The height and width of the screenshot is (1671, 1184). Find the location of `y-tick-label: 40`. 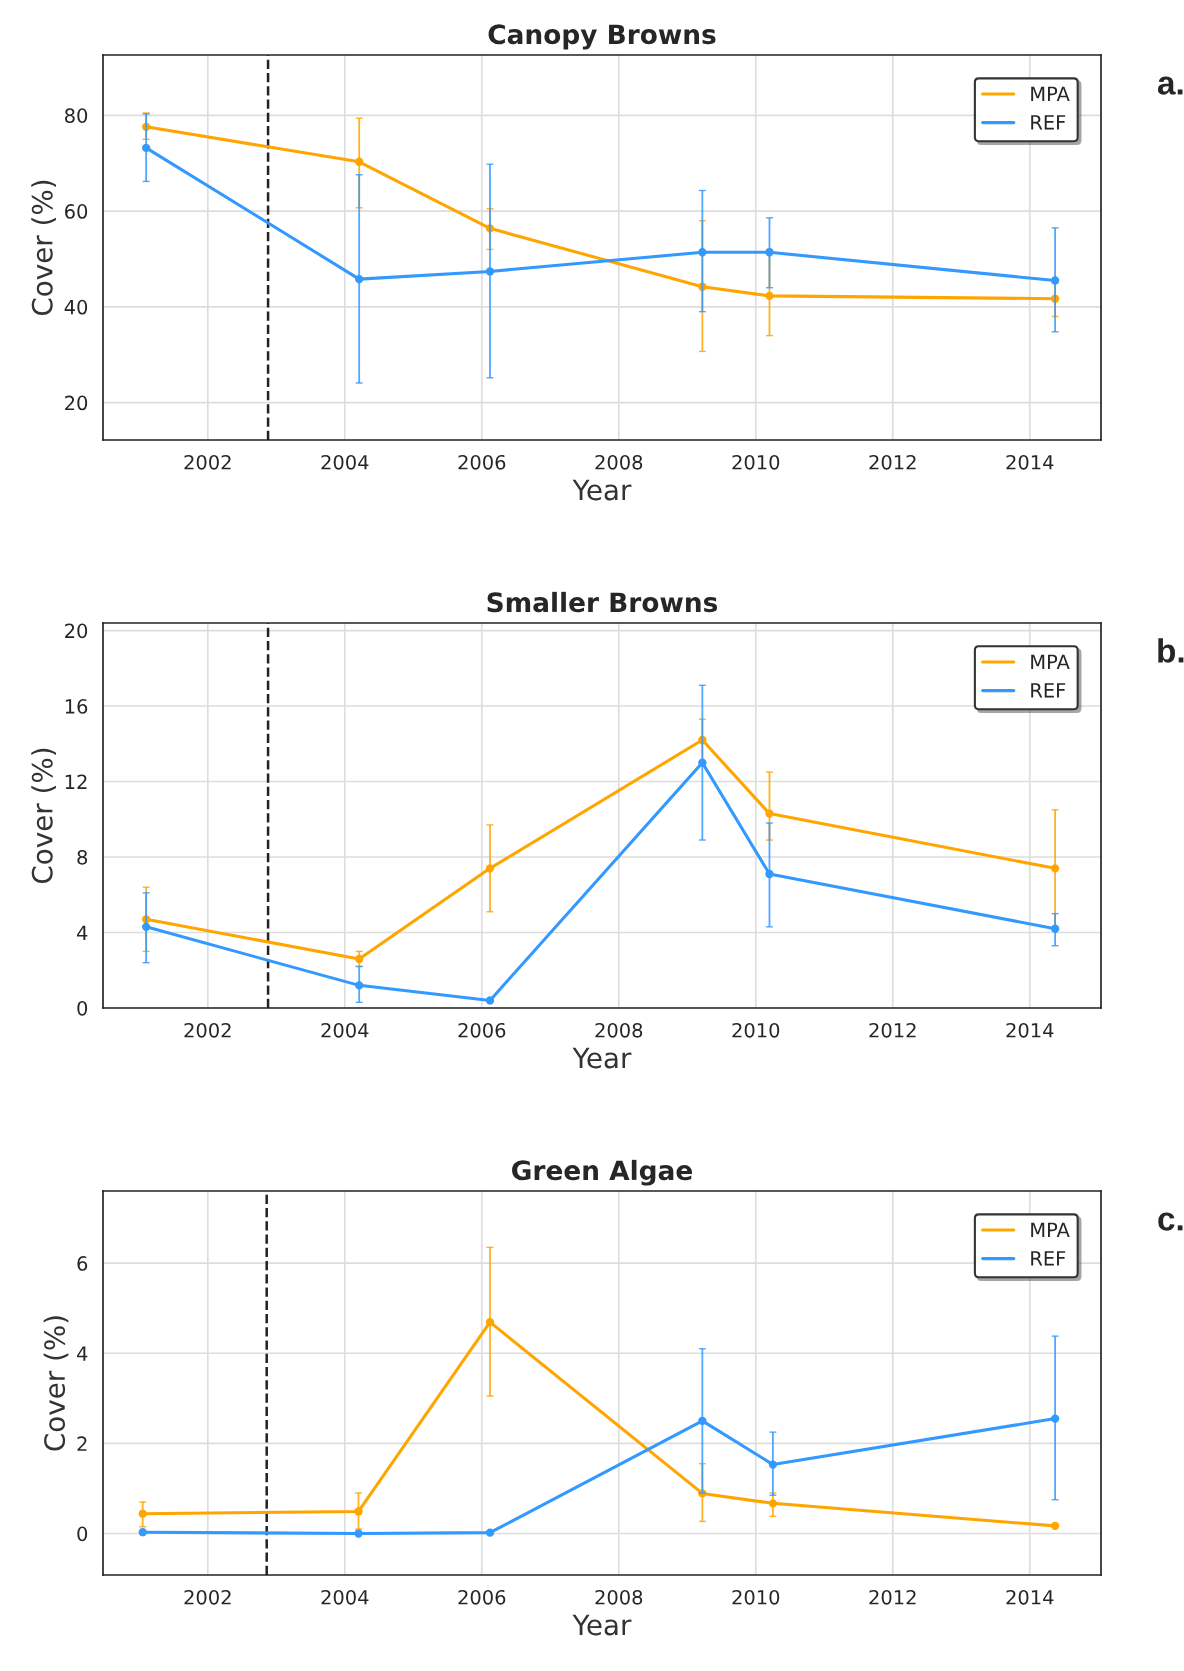

y-tick-label: 40 is located at coordinates (76, 307).